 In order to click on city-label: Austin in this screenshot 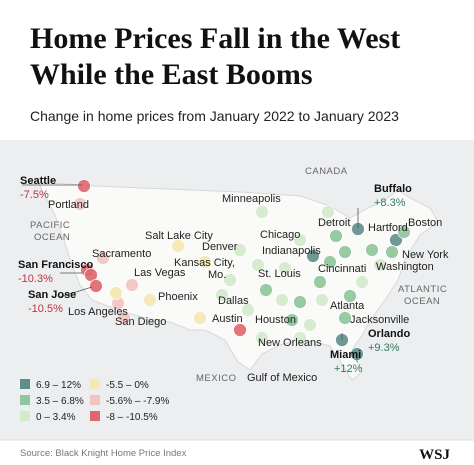, I will do `click(227, 319)`.